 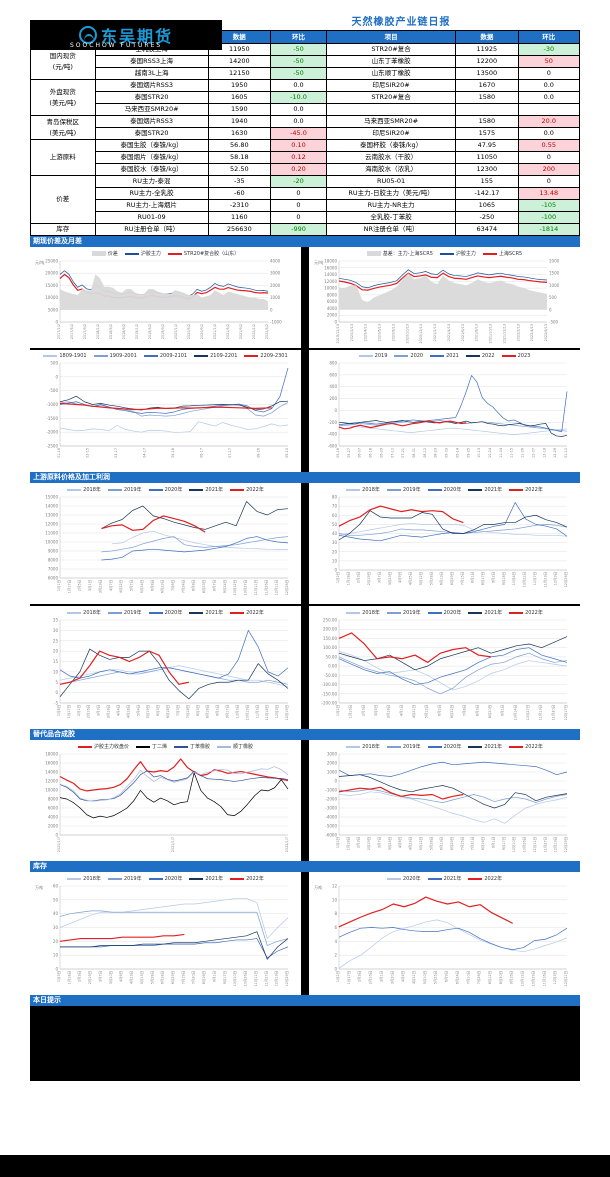 What do you see at coordinates (330, 675) in the screenshot?
I see `svg-text: -50.00` at bounding box center [330, 675].